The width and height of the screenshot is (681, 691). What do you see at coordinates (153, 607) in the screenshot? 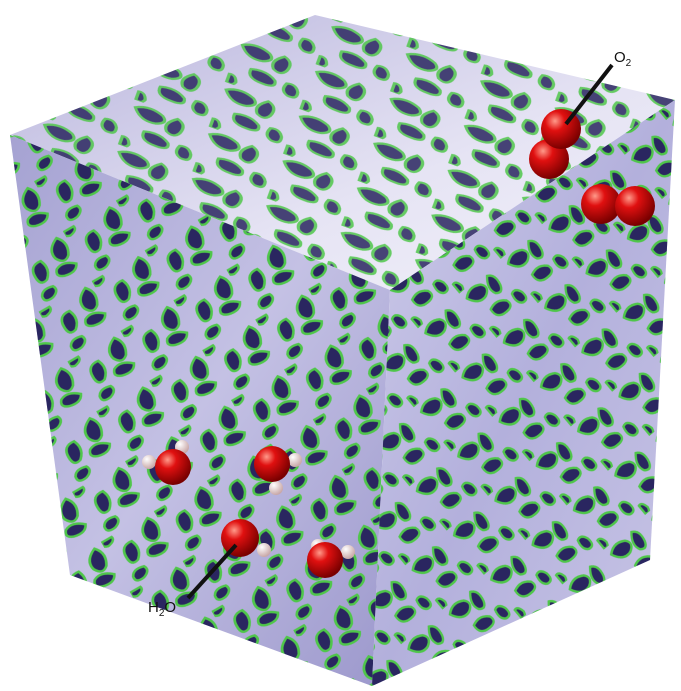
I see `label-text: H` at bounding box center [153, 607].